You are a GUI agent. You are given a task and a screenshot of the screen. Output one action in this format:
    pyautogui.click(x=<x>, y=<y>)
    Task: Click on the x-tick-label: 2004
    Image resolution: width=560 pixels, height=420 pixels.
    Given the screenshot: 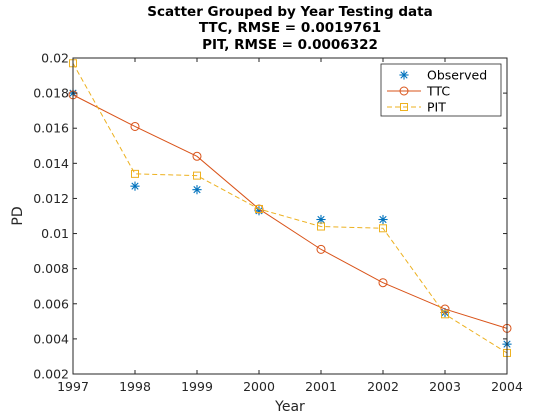 What is the action you would take?
    pyautogui.click(x=507, y=386)
    